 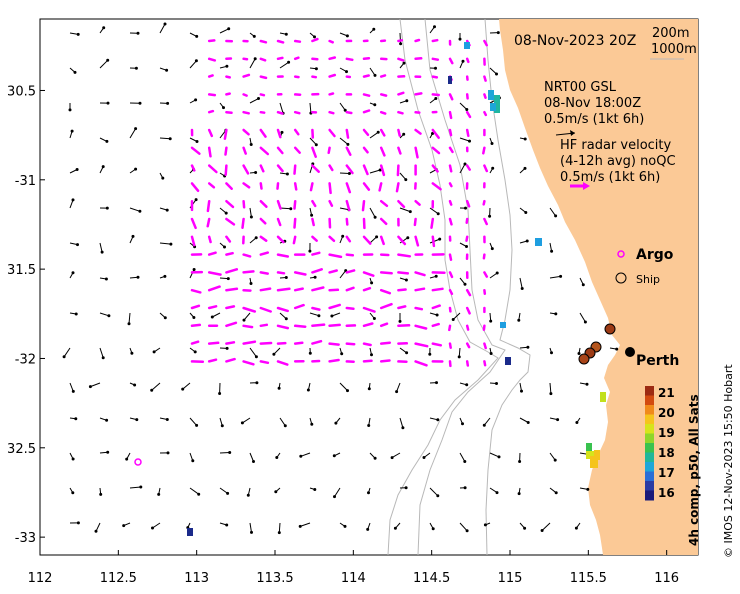 I want to click on radar-legend-line2: (4-12h avg) noQC, so click(x=618, y=161).